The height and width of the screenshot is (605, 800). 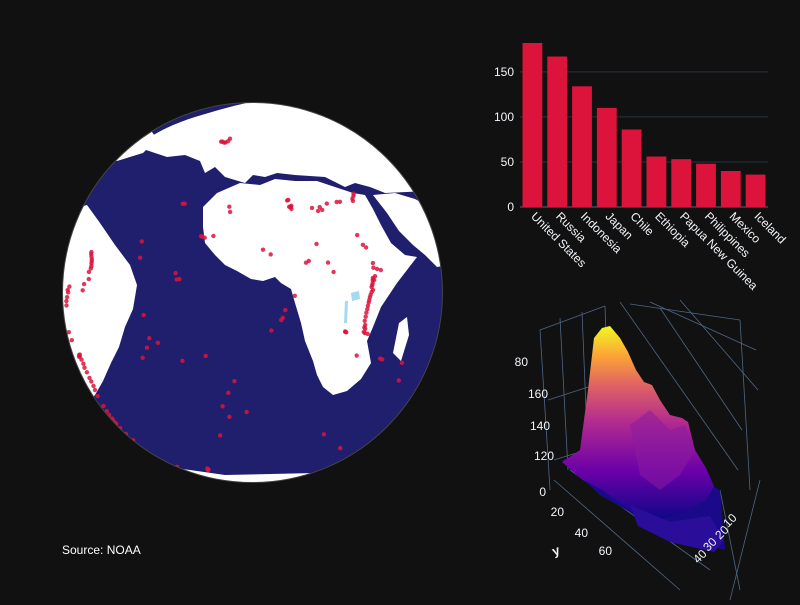 What do you see at coordinates (755, 190) in the screenshot?
I see `bar-iceland` at bounding box center [755, 190].